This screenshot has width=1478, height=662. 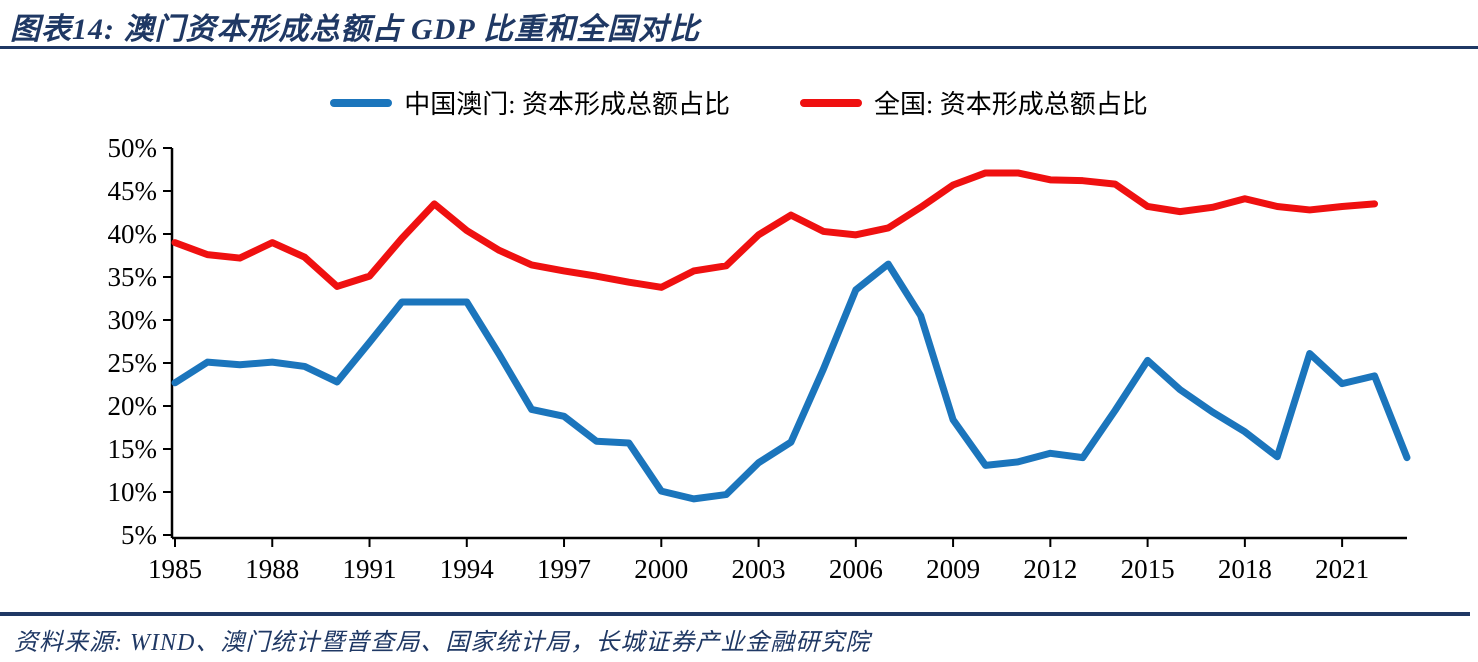 What do you see at coordinates (1050, 569) in the screenshot?
I see `x-tick-label: 2012` at bounding box center [1050, 569].